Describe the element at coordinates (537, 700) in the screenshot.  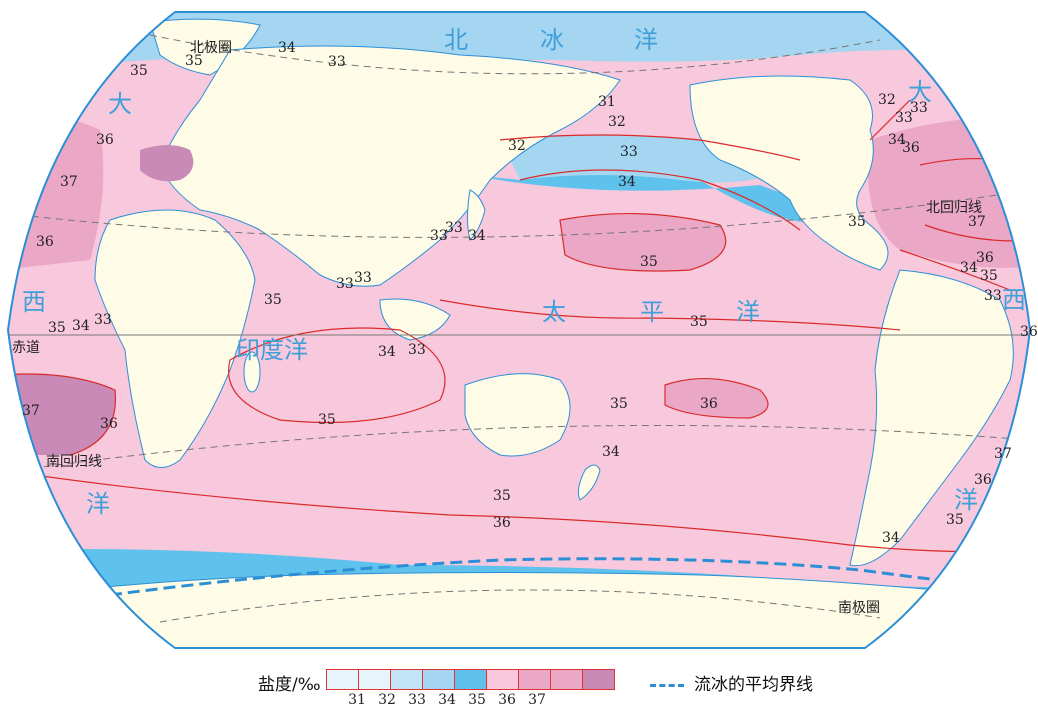
I see `legend-tick-label: 37` at that location.